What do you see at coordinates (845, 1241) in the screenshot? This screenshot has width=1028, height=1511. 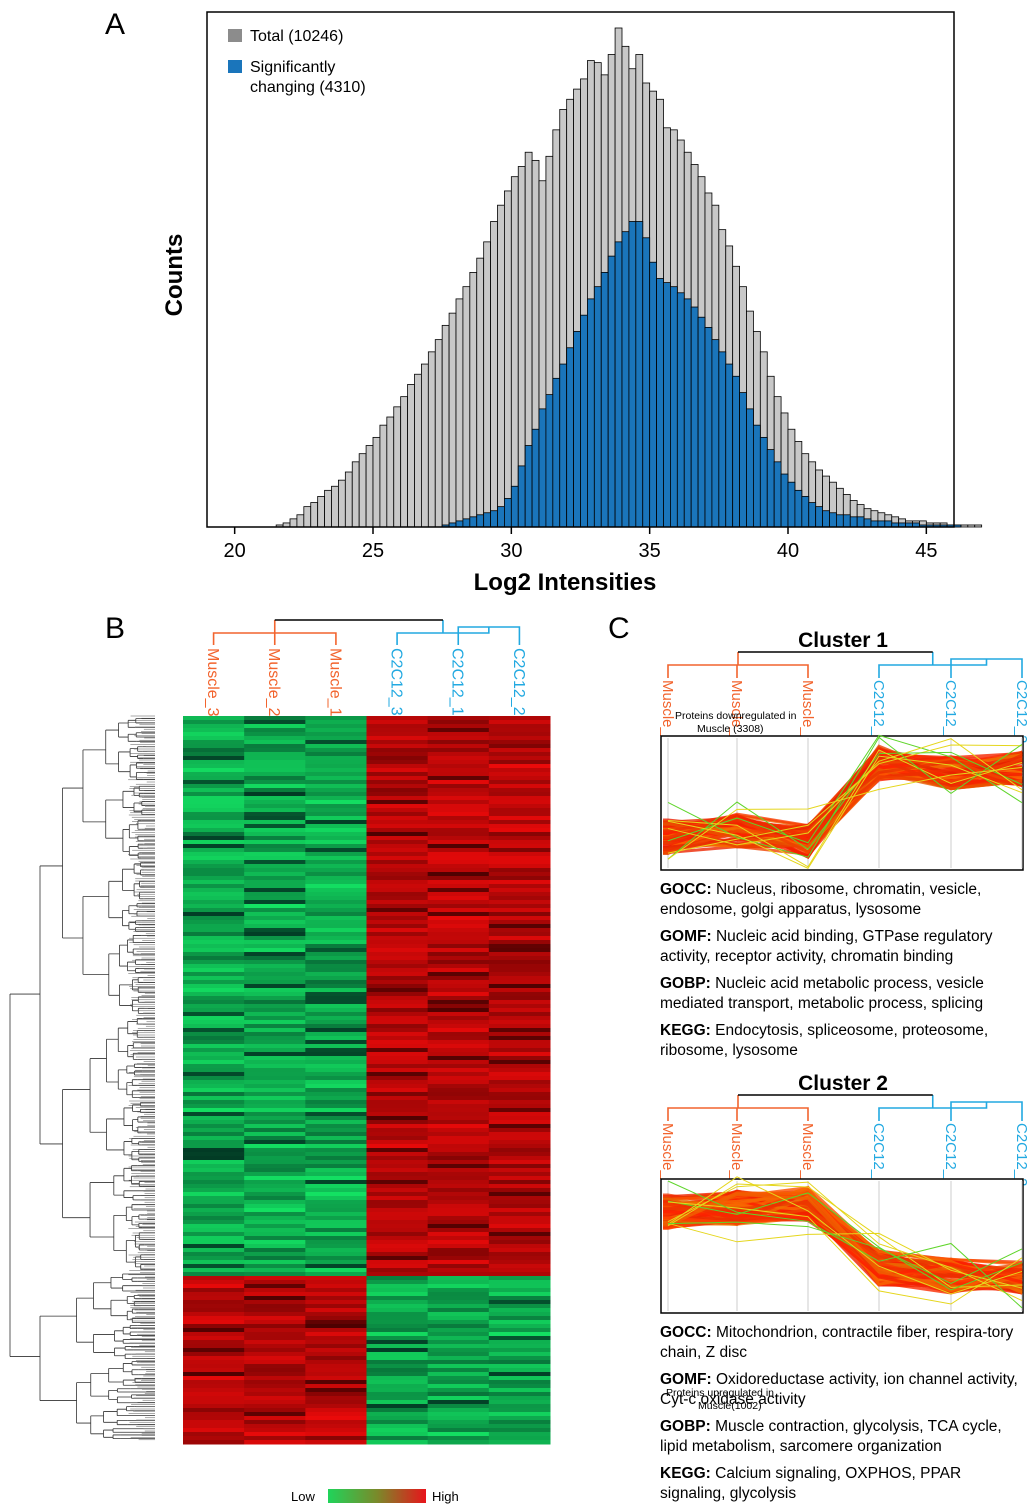 I see `profile-outlier-line` at bounding box center [845, 1241].